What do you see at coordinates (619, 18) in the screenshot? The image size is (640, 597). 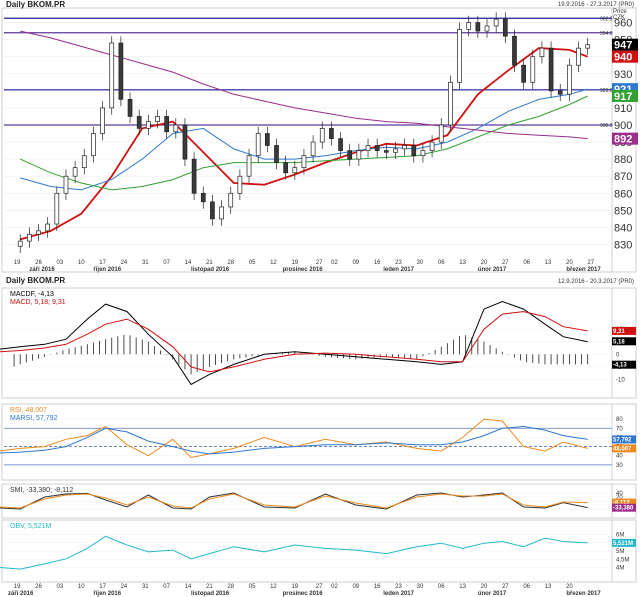 I see `currency-unit-label: CZK` at bounding box center [619, 18].